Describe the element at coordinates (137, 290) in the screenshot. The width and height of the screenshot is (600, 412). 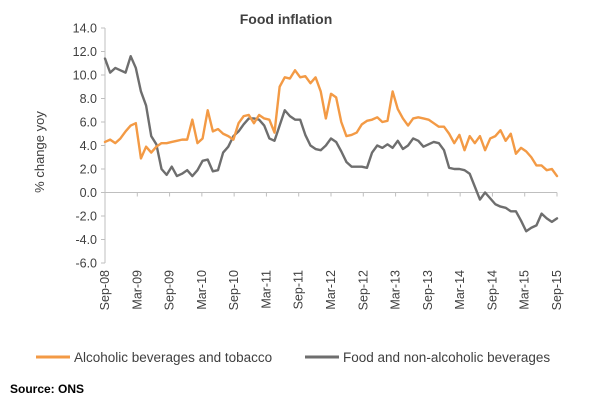
I see `x-tick-label: Mar-09` at that location.